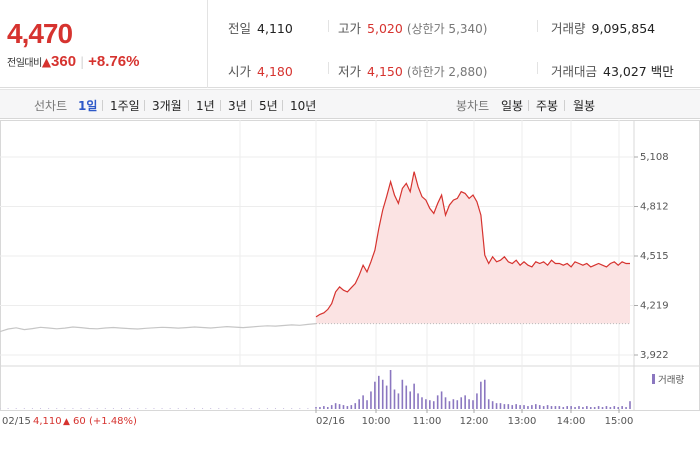 Image resolution: width=700 pixels, height=450 pixels. What do you see at coordinates (427, 421) in the screenshot?
I see `x-tick-label: 11:00` at bounding box center [427, 421].